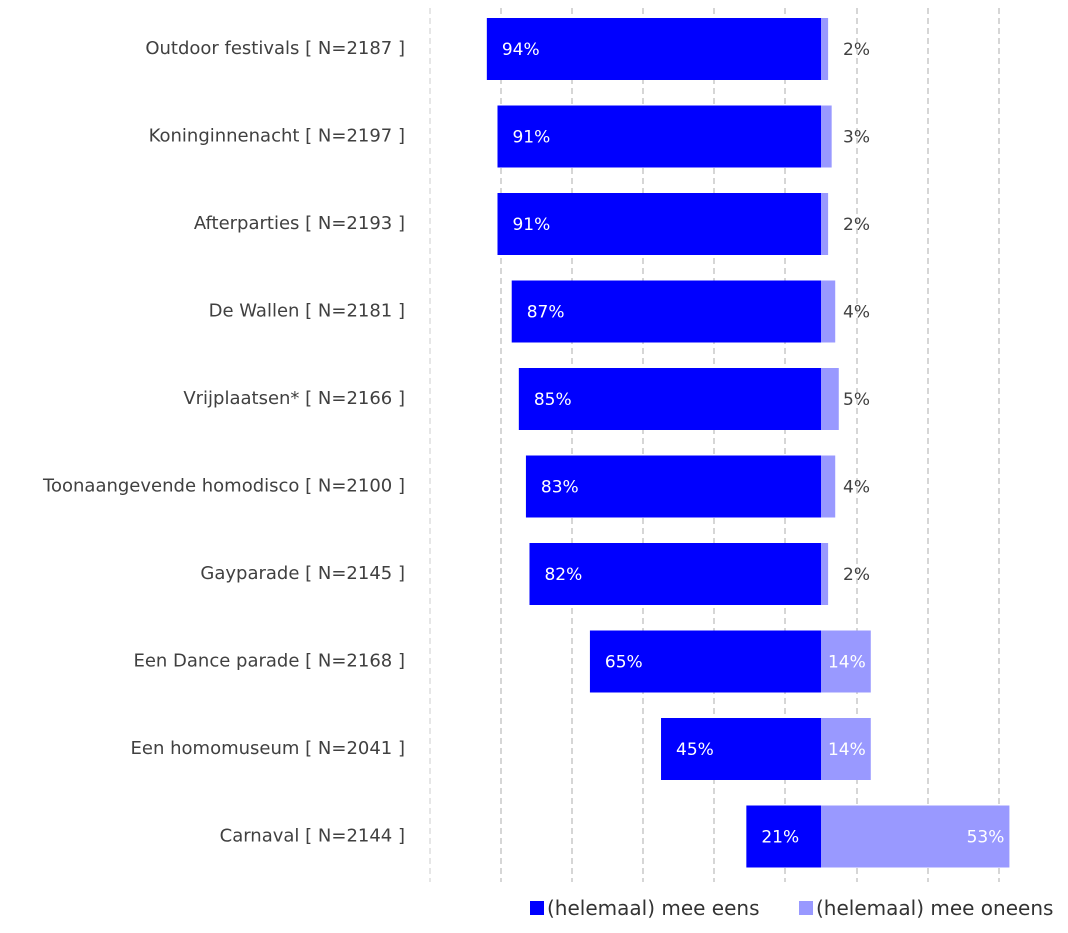 This screenshot has width=1068, height=933. What do you see at coordinates (856, 50) in the screenshot?
I see `value-label-disagree-0: 2%` at bounding box center [856, 50].